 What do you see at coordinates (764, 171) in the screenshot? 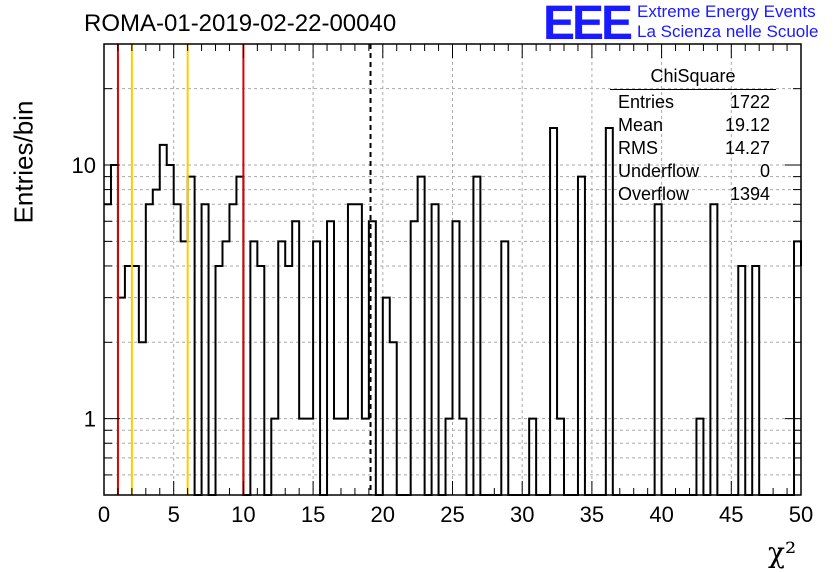
I see `stats-value: 0` at bounding box center [764, 171].